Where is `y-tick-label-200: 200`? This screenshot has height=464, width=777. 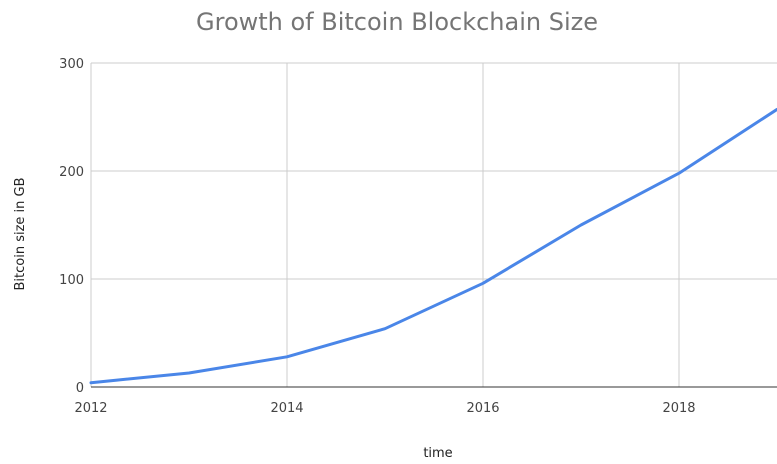 y-tick-label-200: 200 is located at coordinates (71, 172).